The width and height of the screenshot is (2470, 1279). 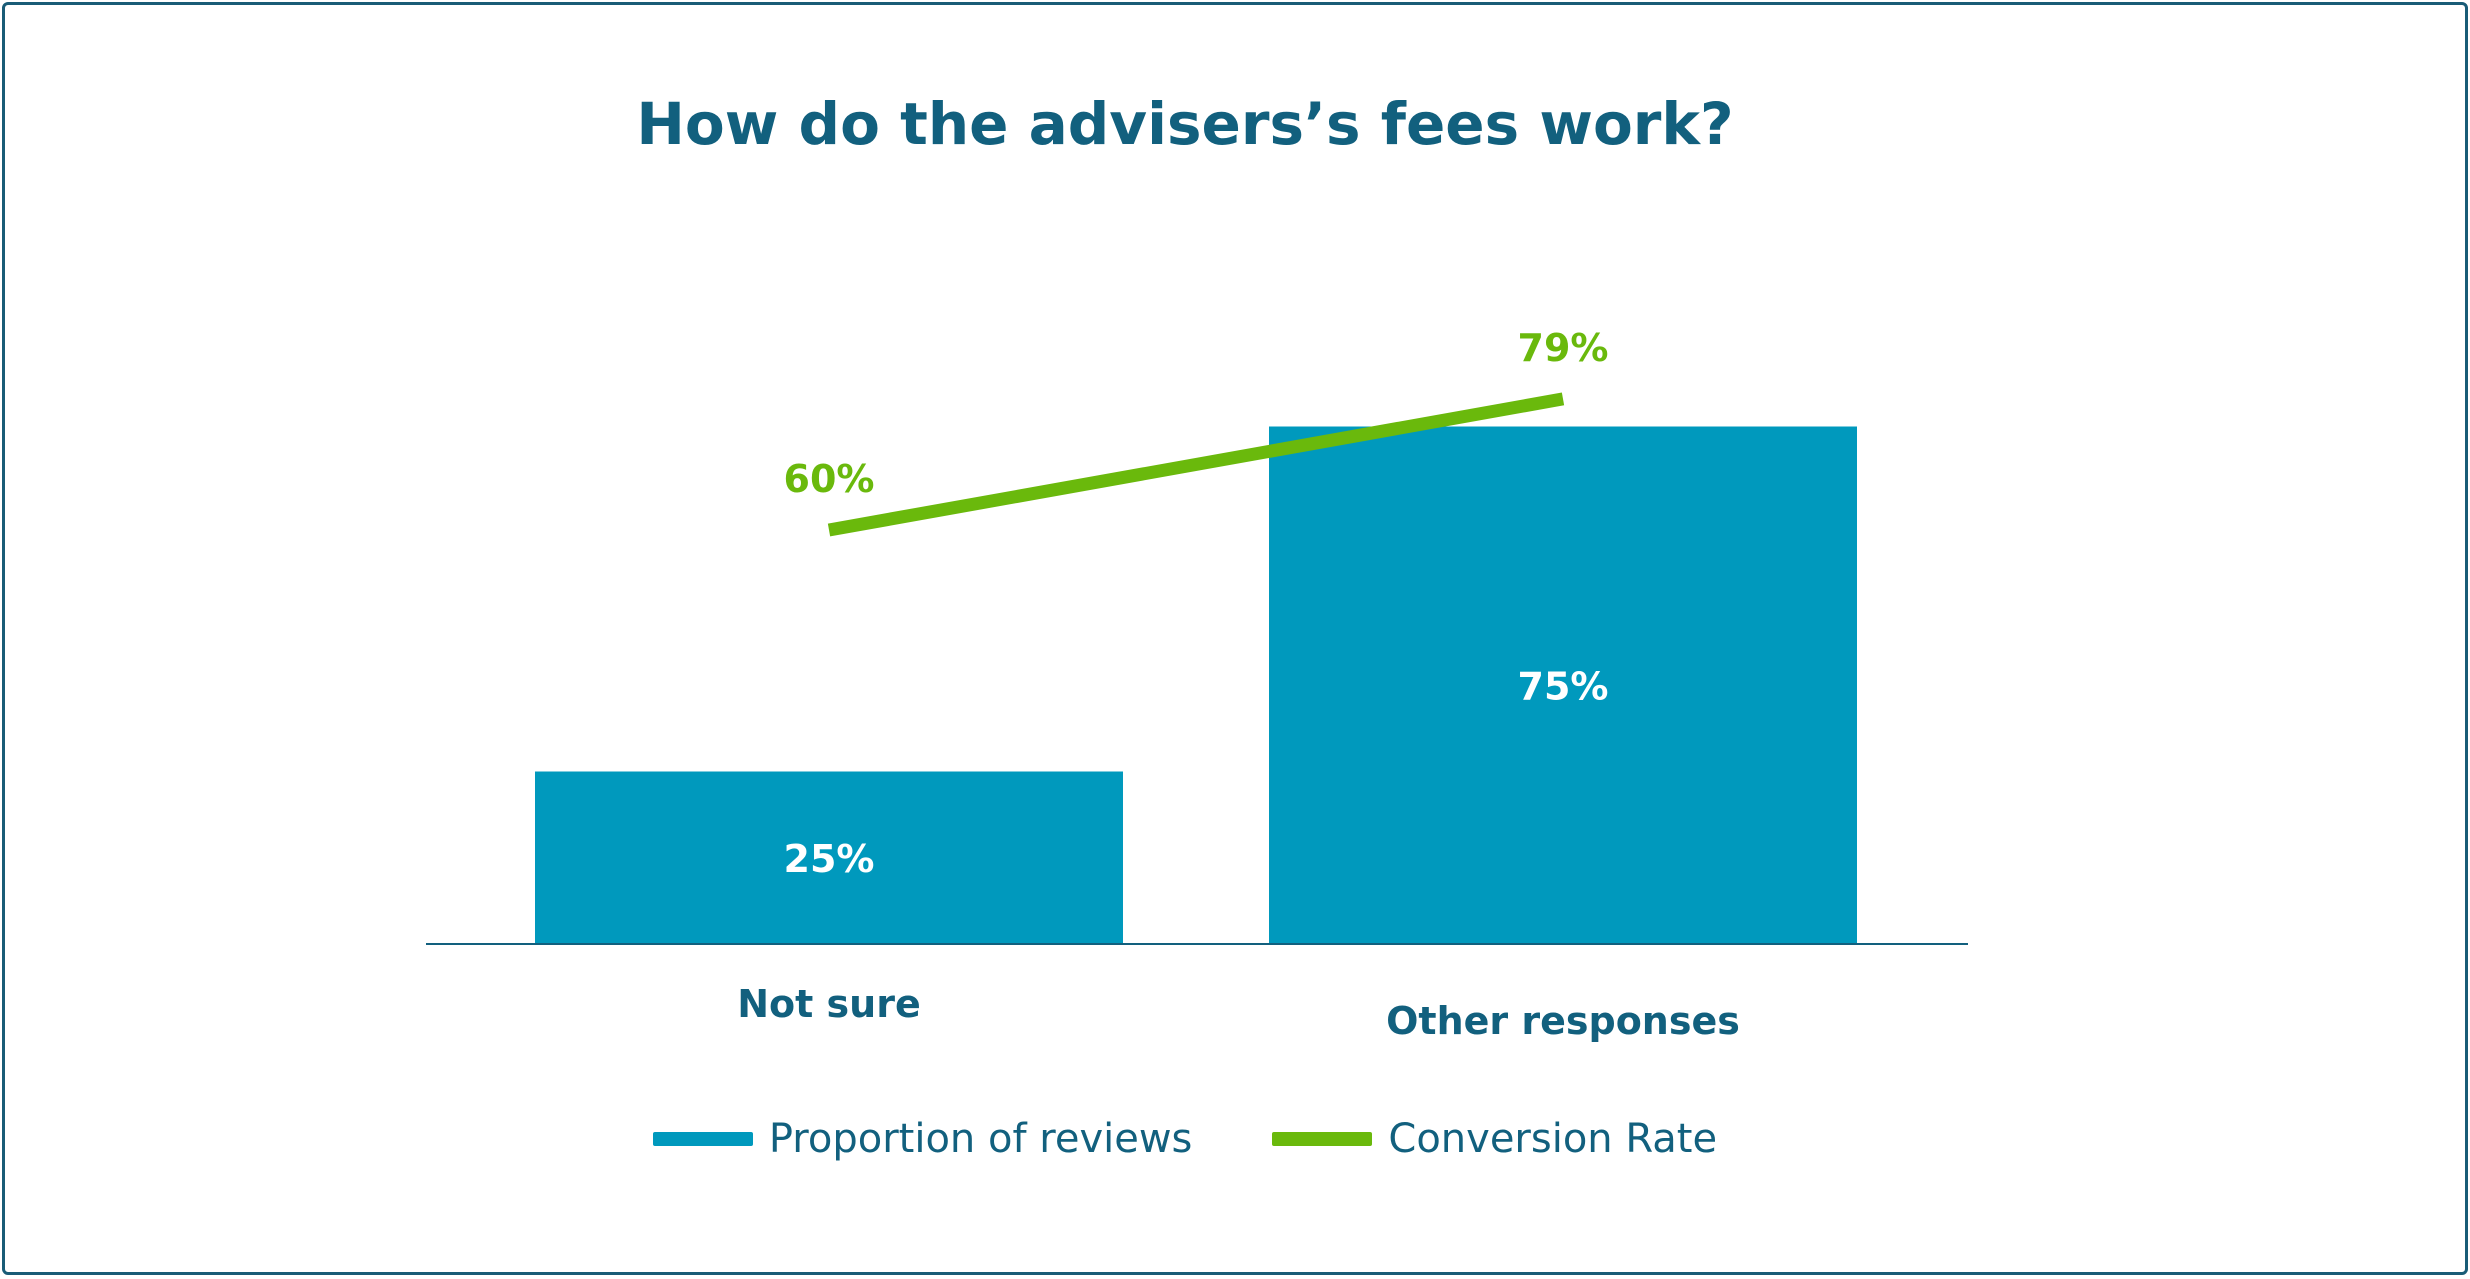 I want to click on legend-item-bars: Proportion of reviews, so click(x=922, y=1139).